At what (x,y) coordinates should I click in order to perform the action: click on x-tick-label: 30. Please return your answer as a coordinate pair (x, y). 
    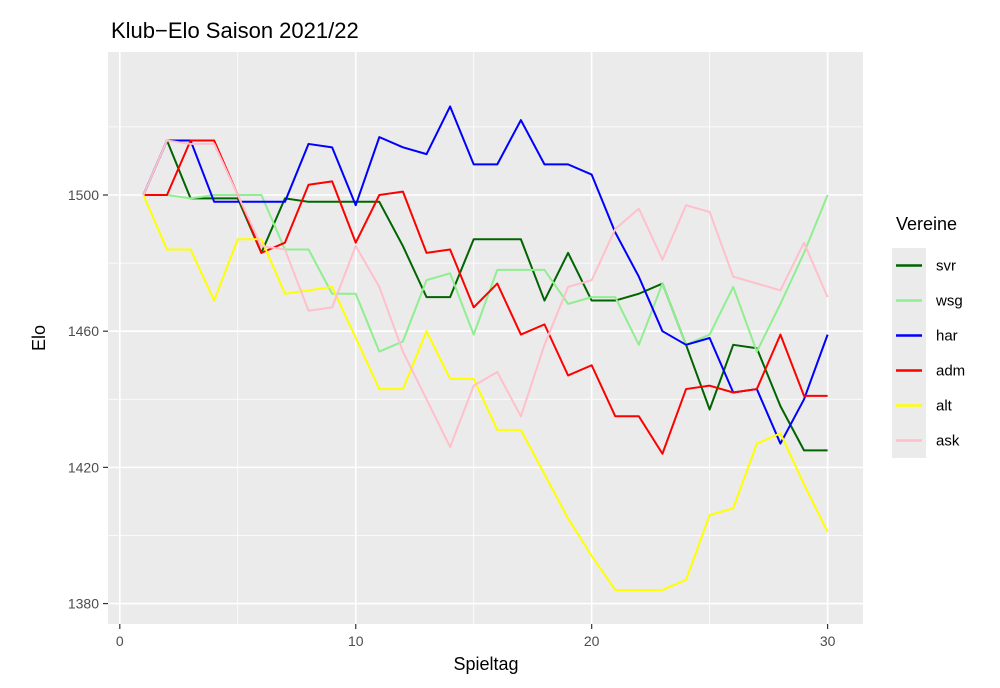
    Looking at the image, I should click on (828, 641).